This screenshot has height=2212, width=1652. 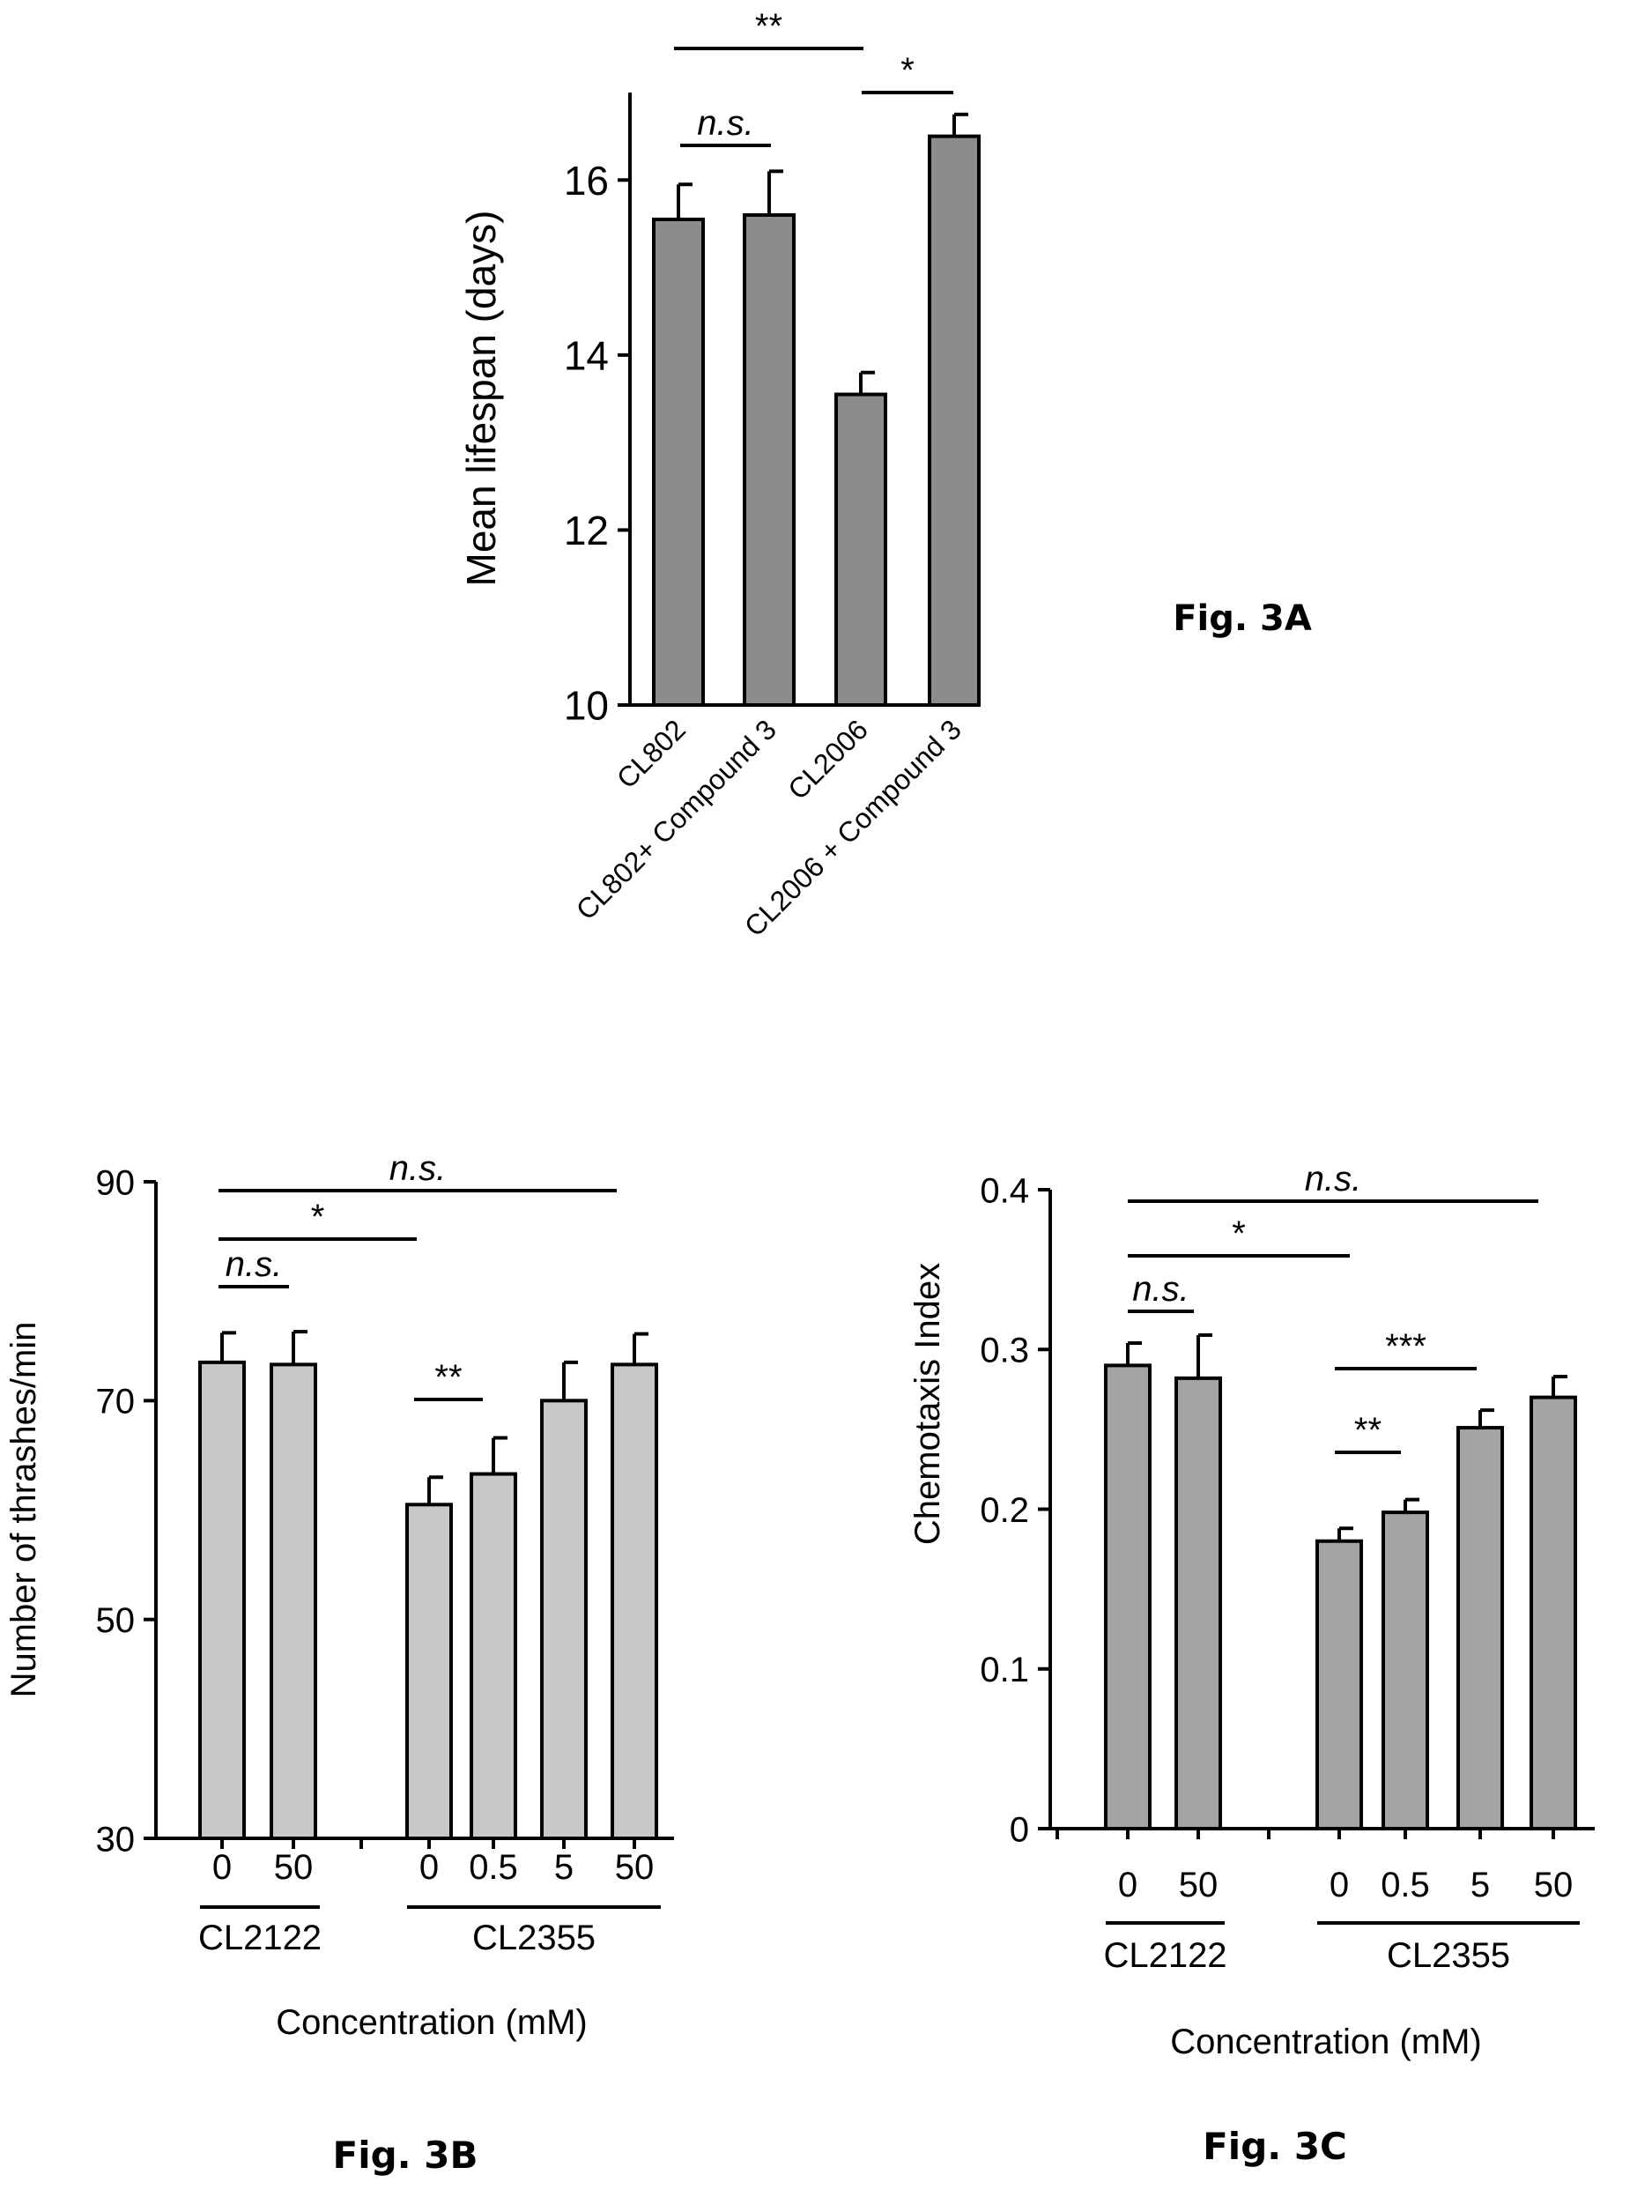 I want to click on figure-label: Fig. 3A, so click(x=1242, y=619).